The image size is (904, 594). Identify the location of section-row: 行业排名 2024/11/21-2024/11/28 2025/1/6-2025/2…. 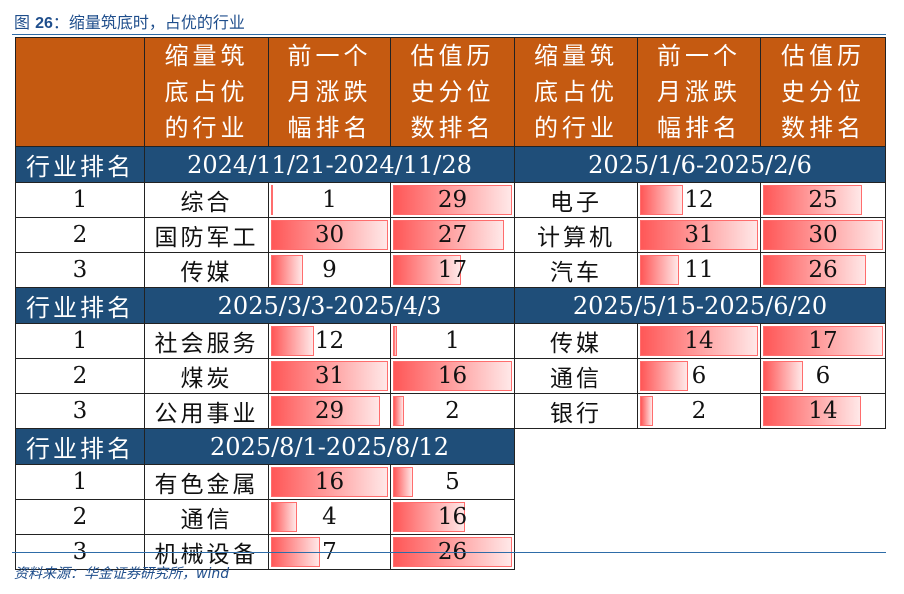
(450, 164).